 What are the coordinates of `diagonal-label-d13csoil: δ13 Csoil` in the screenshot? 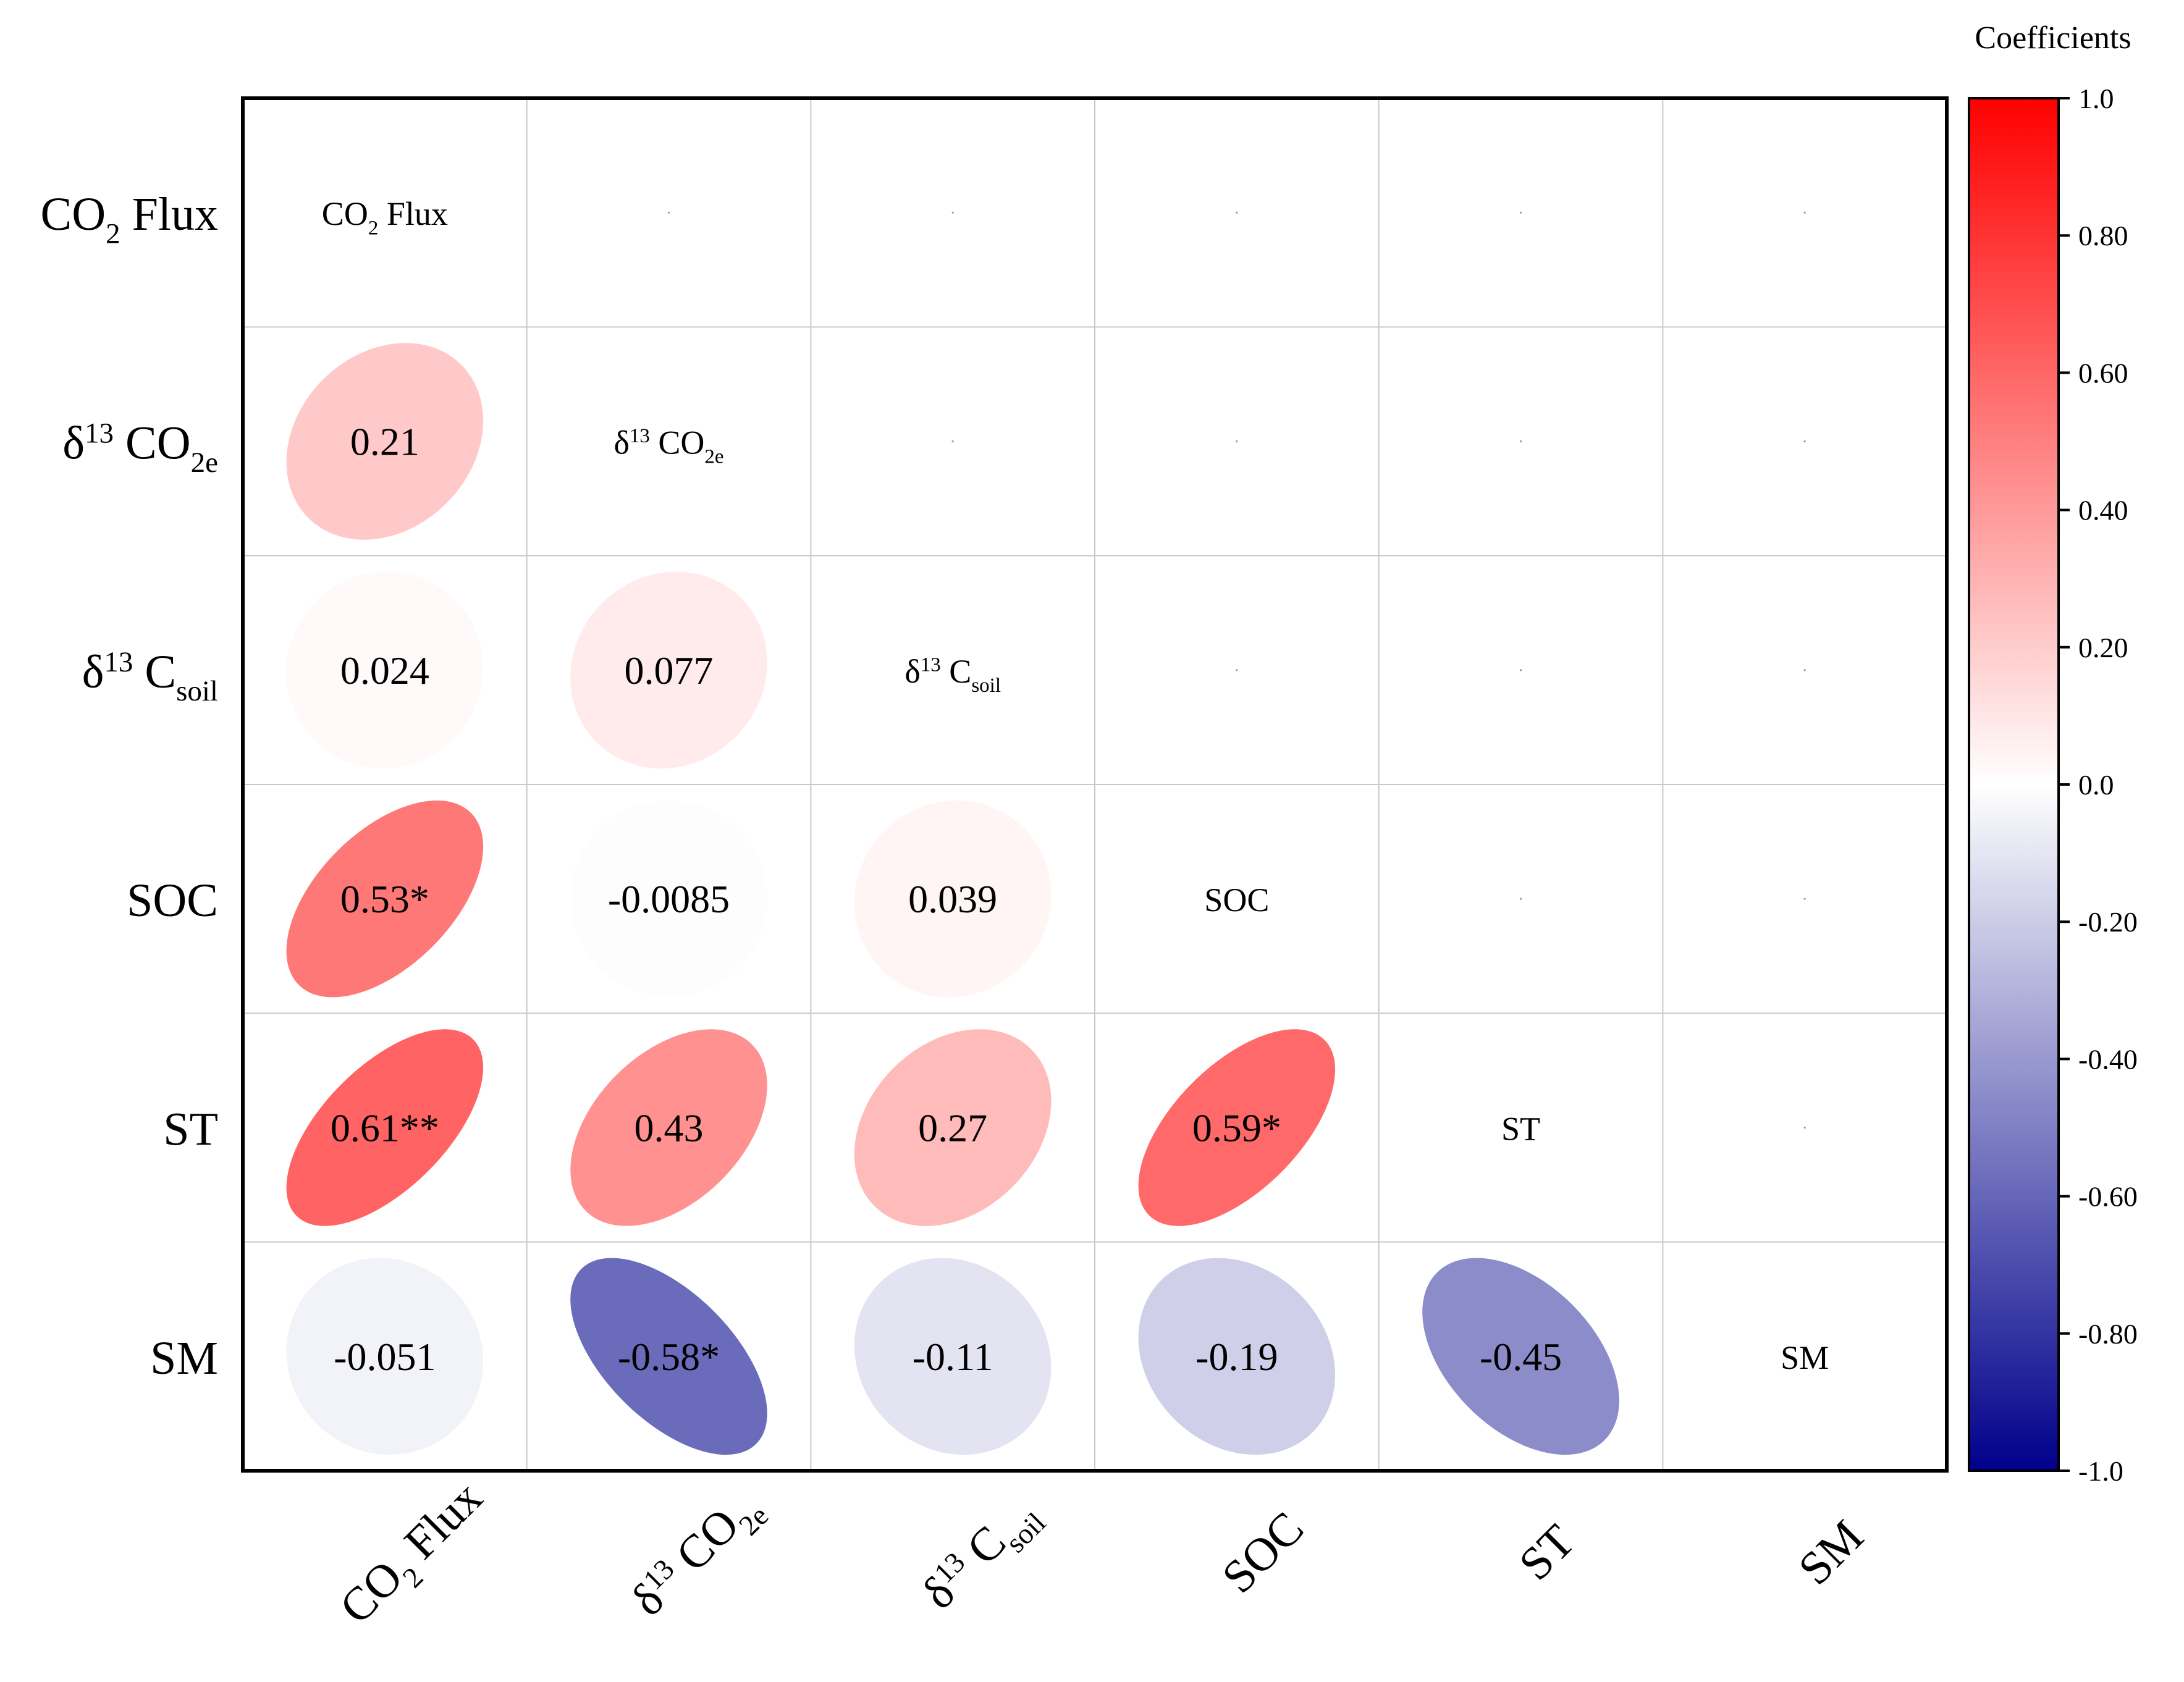 It's located at (952, 675).